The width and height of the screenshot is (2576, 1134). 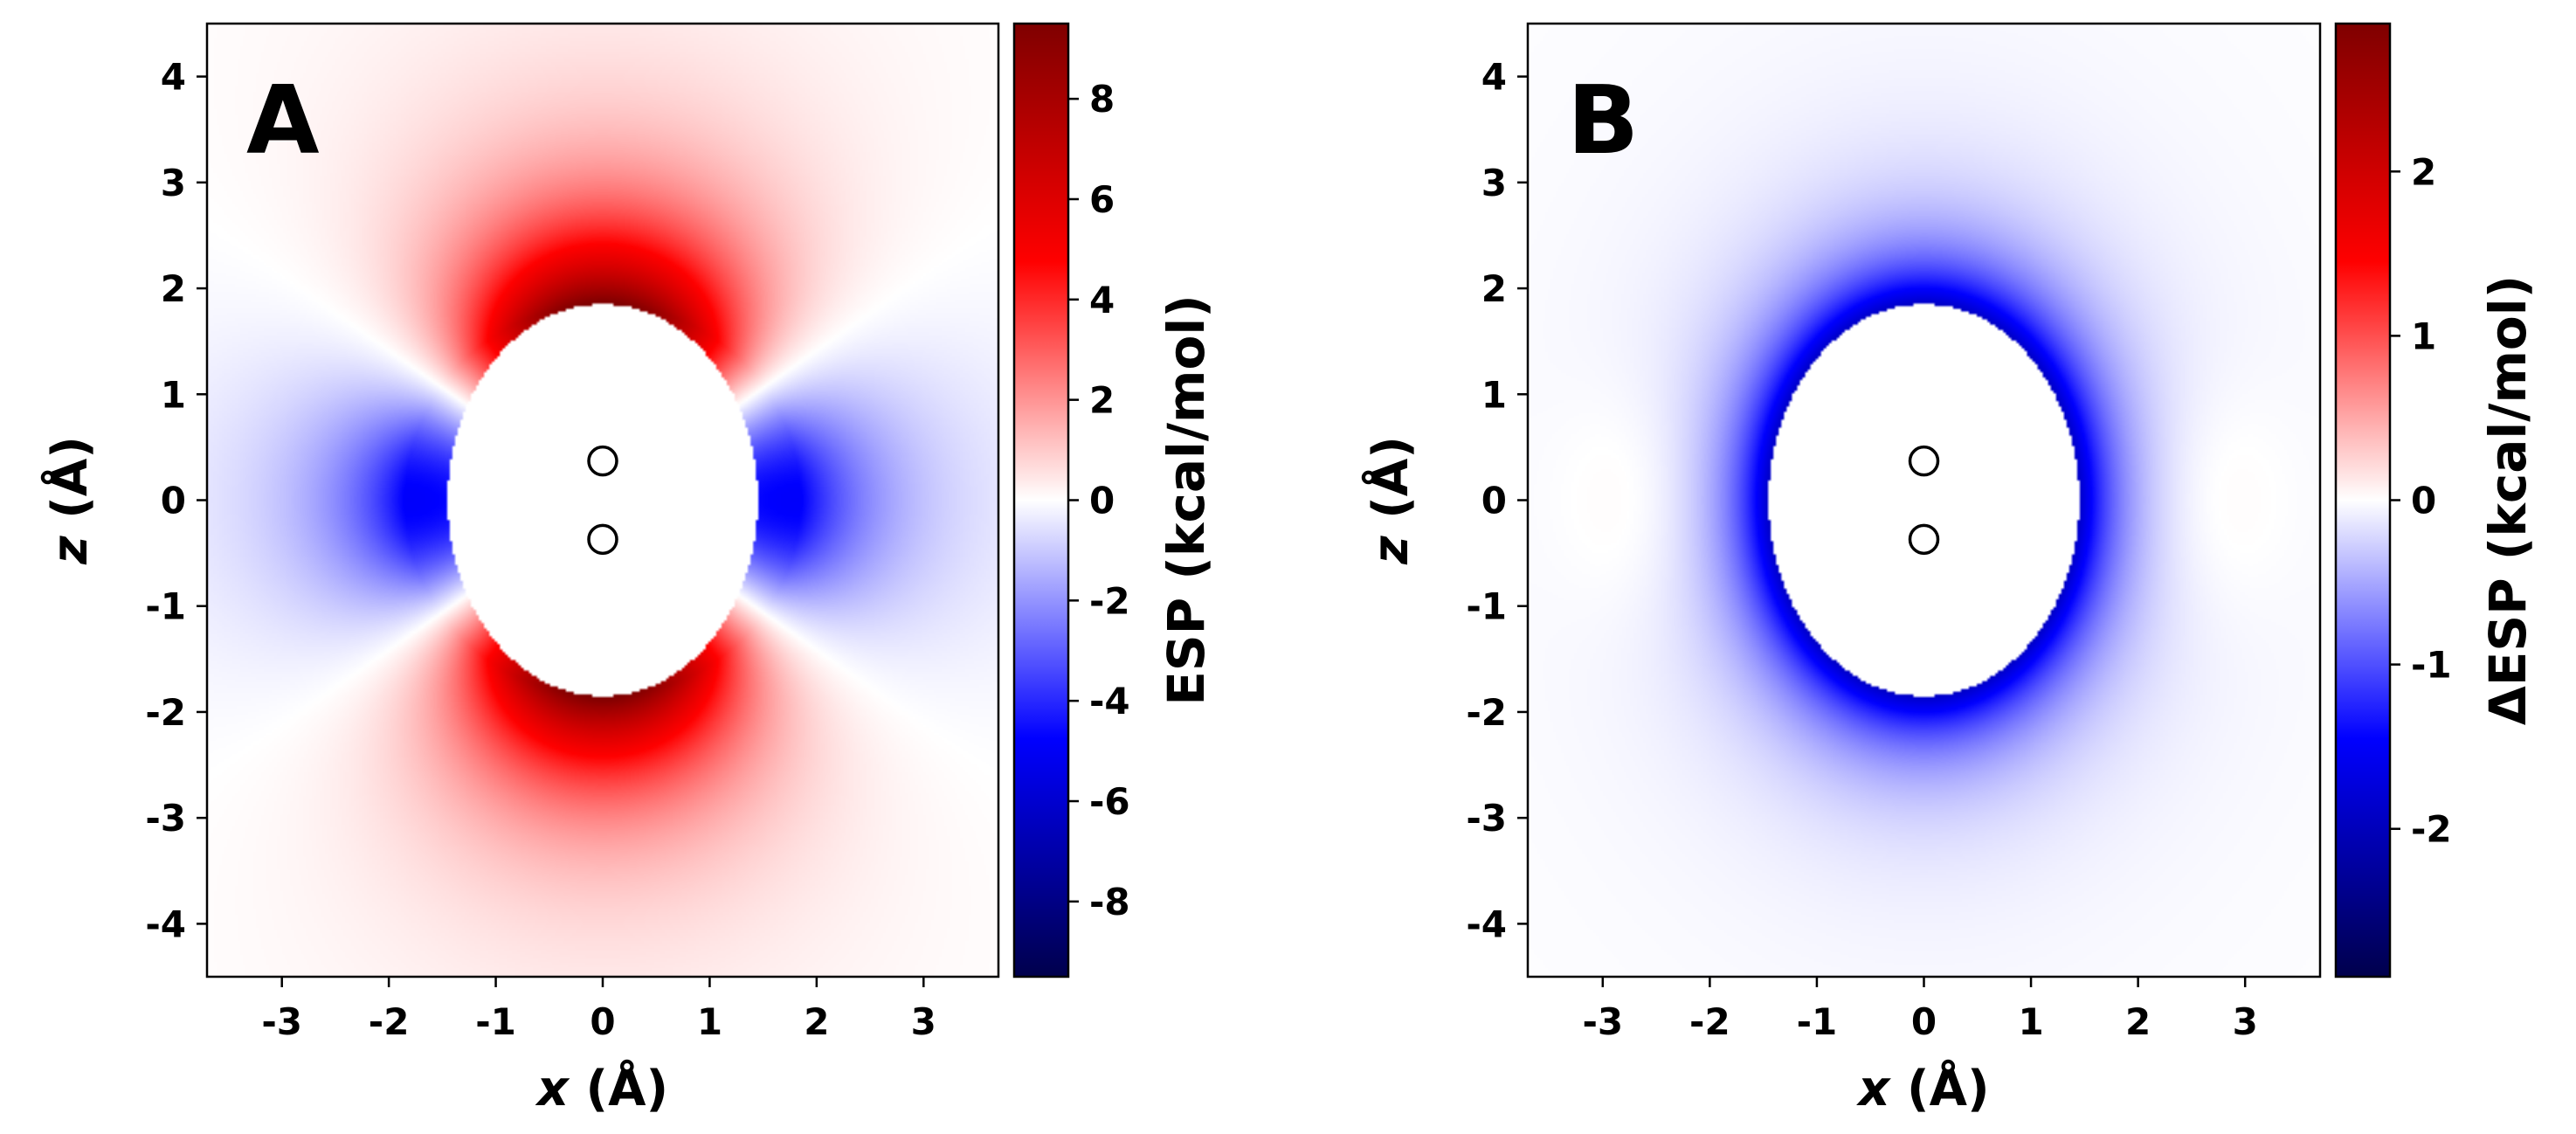 What do you see at coordinates (1186, 500) in the screenshot?
I see `colorbar-label: ESP (kcal/mol)` at bounding box center [1186, 500].